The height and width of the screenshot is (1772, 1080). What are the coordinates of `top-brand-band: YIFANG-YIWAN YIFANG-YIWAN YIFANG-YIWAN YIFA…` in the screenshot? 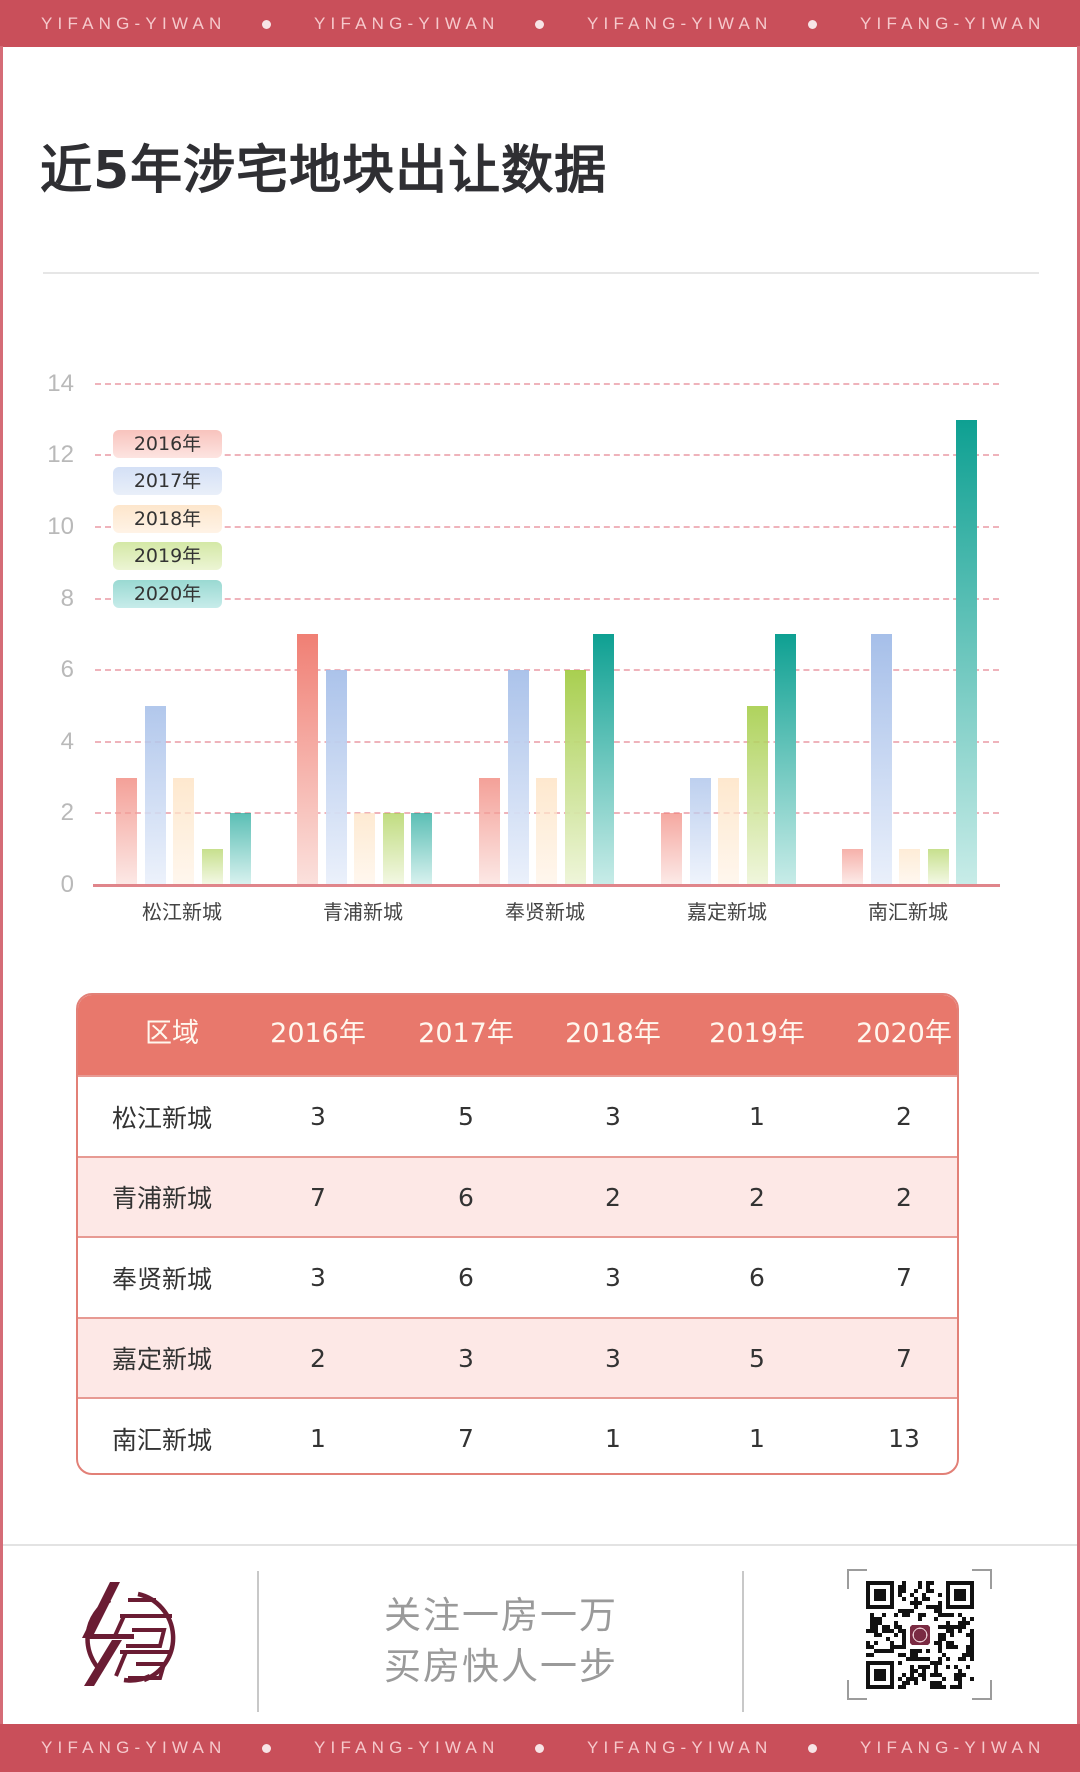 It's located at (540, 23).